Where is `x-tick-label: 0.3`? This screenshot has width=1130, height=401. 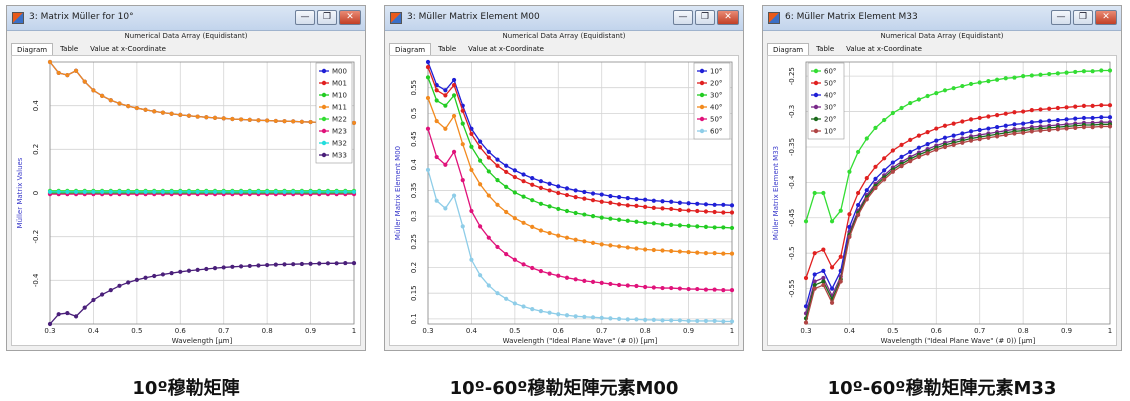
x-tick-label: 0.3 is located at coordinates (427, 331).